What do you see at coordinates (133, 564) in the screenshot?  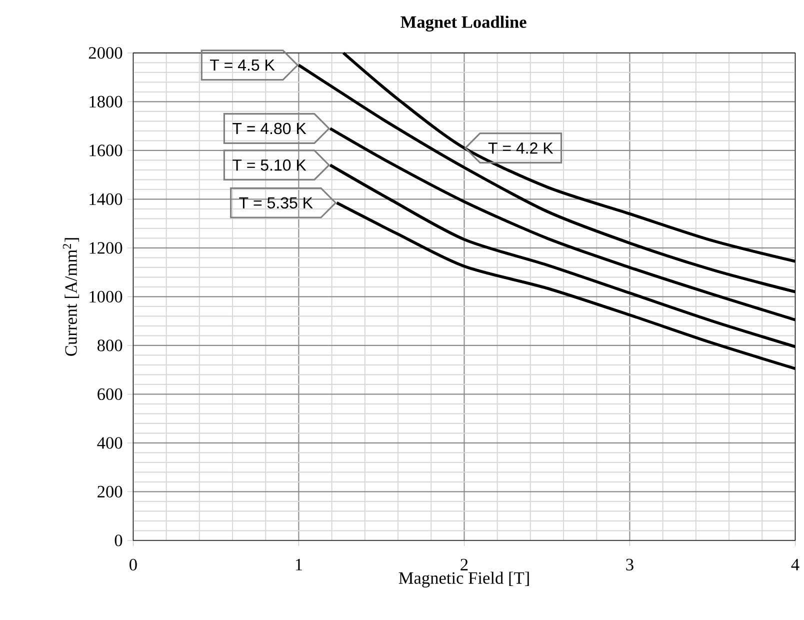 I see `x-tick-label: 0` at bounding box center [133, 564].